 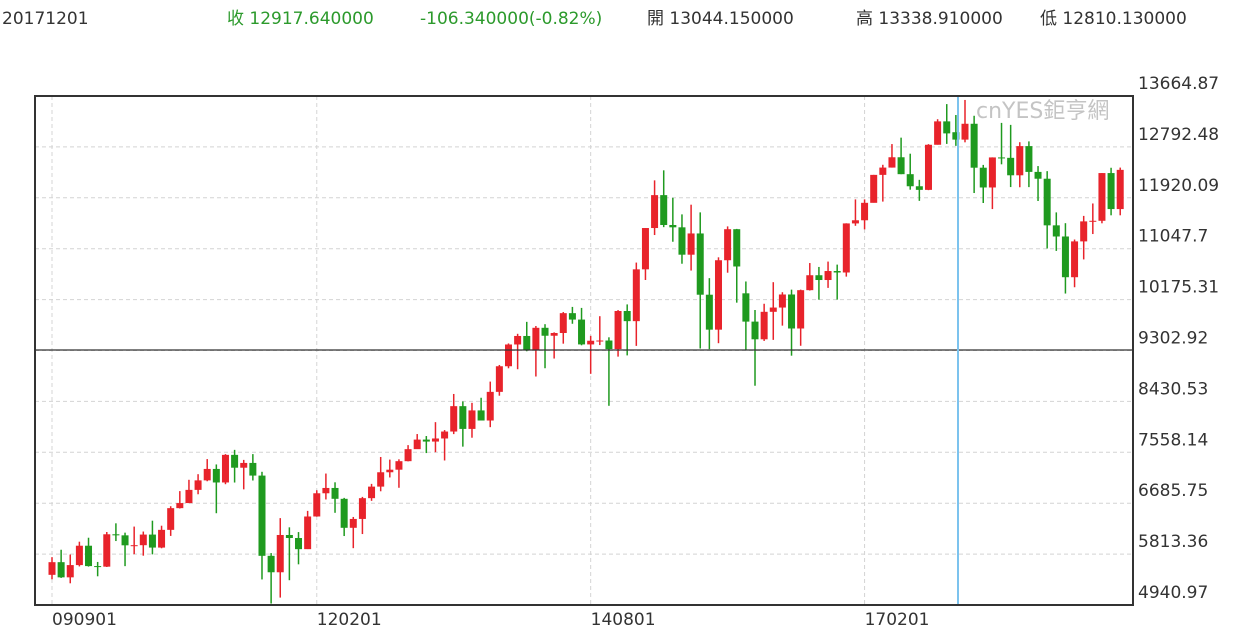 What do you see at coordinates (1113, 19) in the screenshot?
I see `header-low: 低 12810.130000` at bounding box center [1113, 19].